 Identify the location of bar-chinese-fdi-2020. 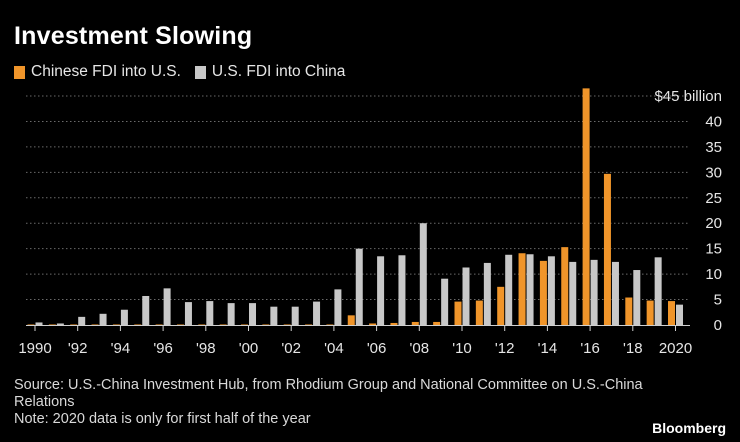
(671, 313).